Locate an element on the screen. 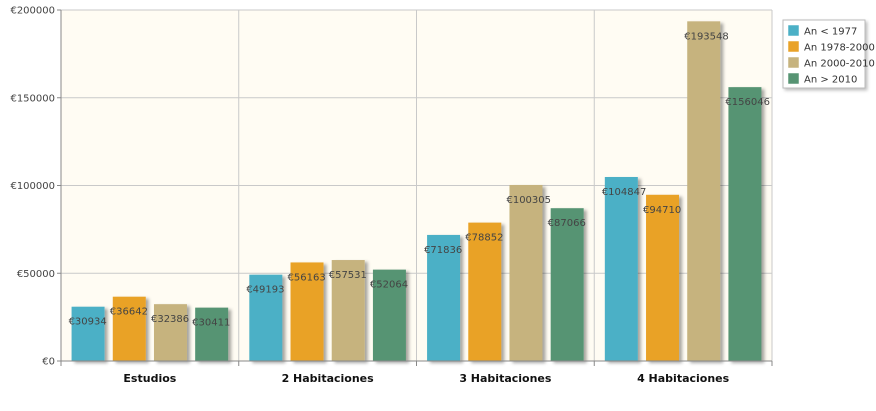 The height and width of the screenshot is (411, 876). legend-label: An > 2010 is located at coordinates (830, 80).